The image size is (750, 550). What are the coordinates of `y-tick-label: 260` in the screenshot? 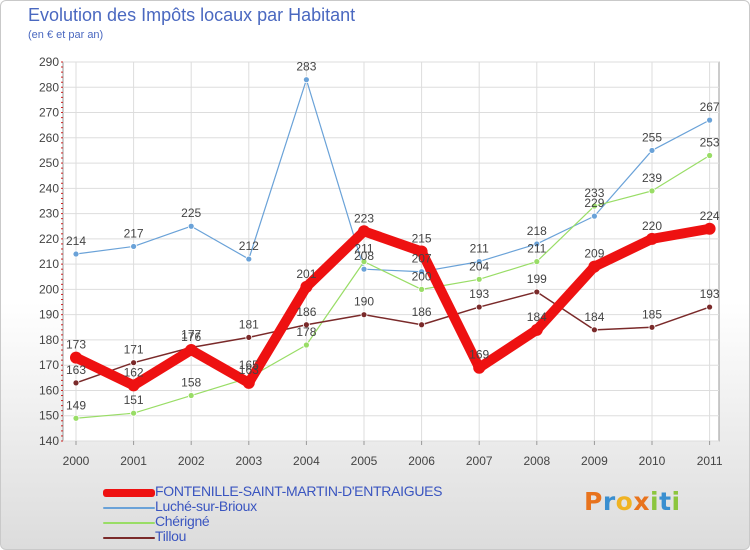 It's located at (49, 138).